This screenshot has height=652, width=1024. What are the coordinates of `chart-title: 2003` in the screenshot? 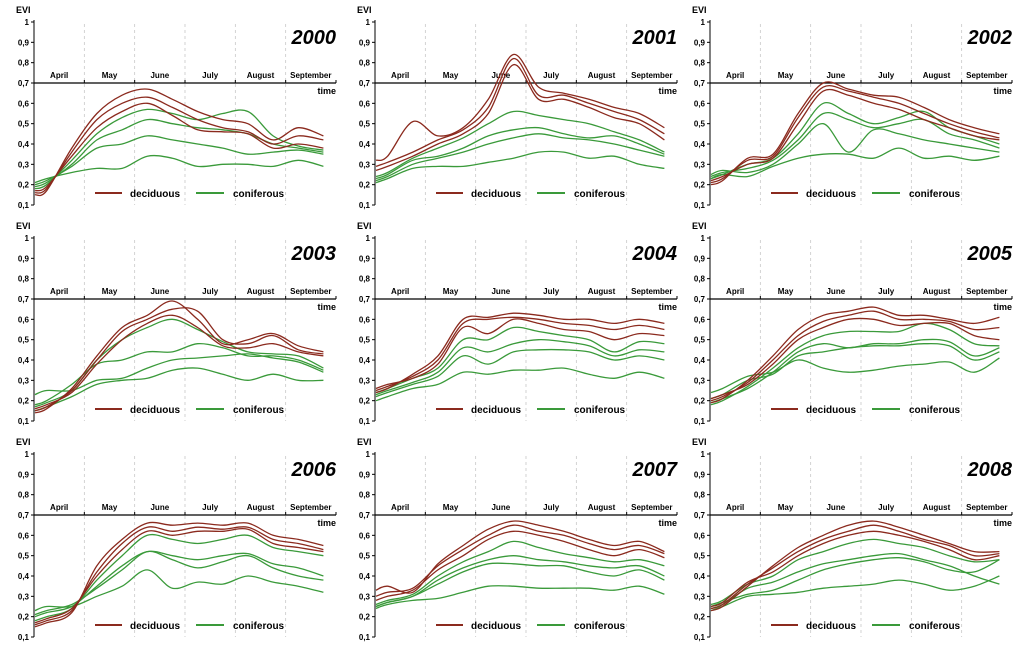 It's located at (314, 254).